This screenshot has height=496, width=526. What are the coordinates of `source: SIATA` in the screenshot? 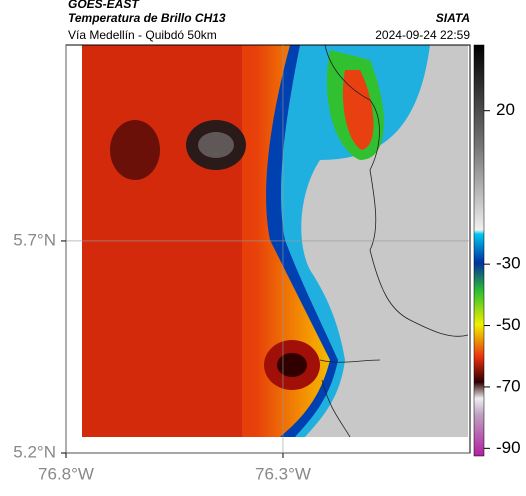 It's located at (453, 18).